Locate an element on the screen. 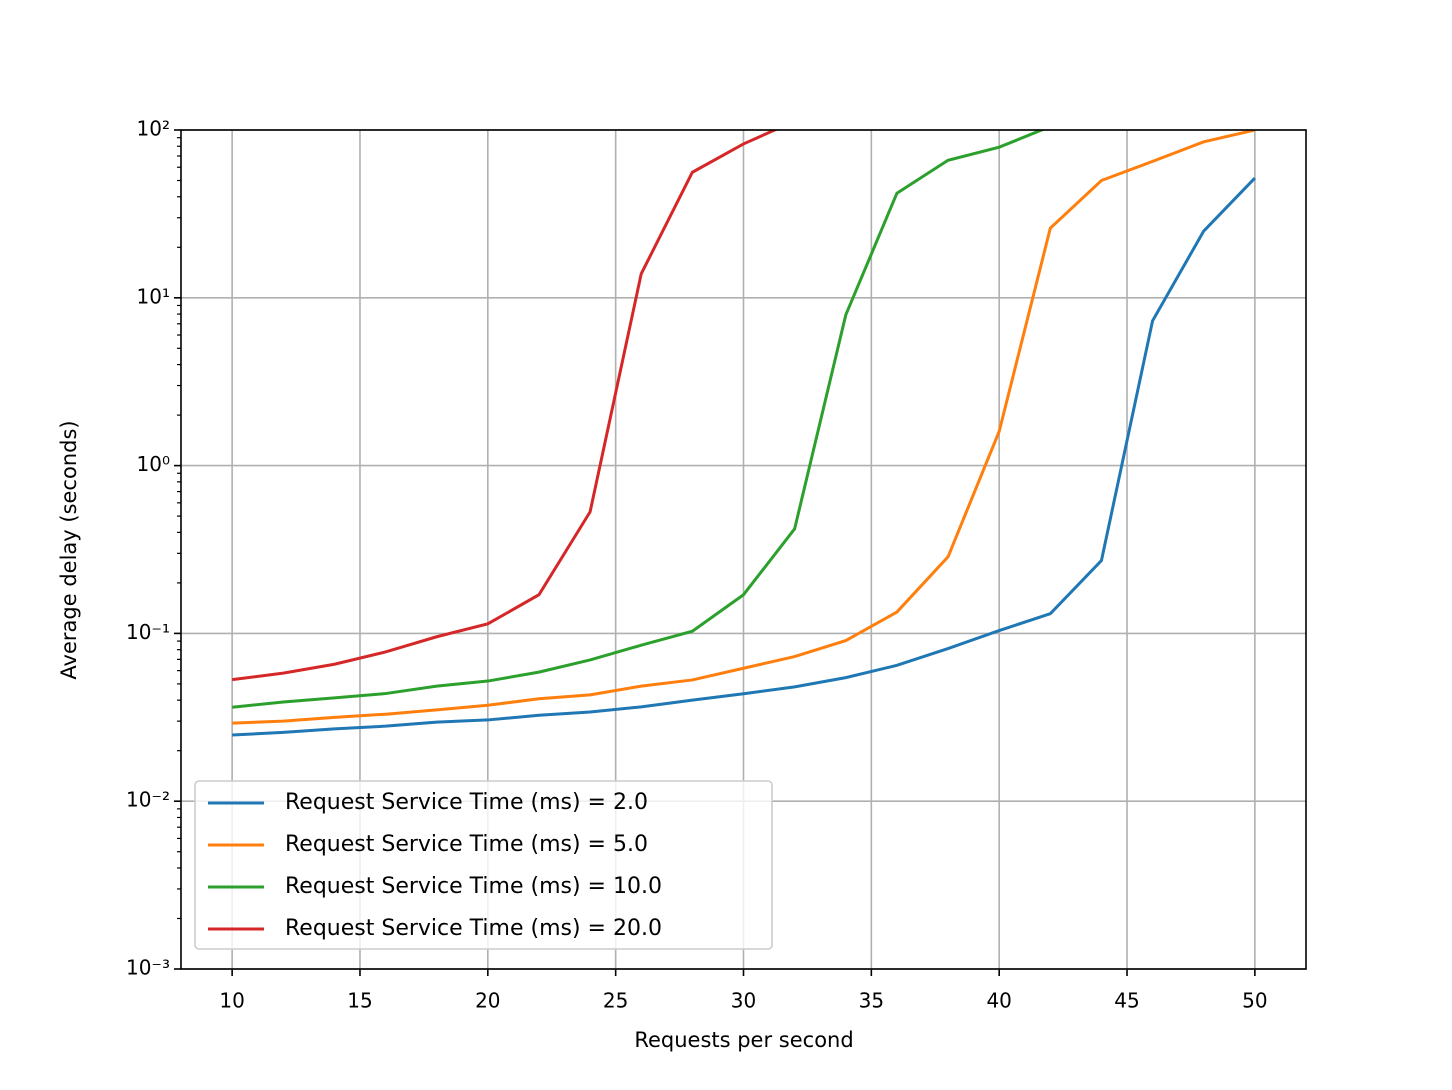 The width and height of the screenshot is (1452, 1090). y-tick-label: 10⁻¹ is located at coordinates (148, 632).